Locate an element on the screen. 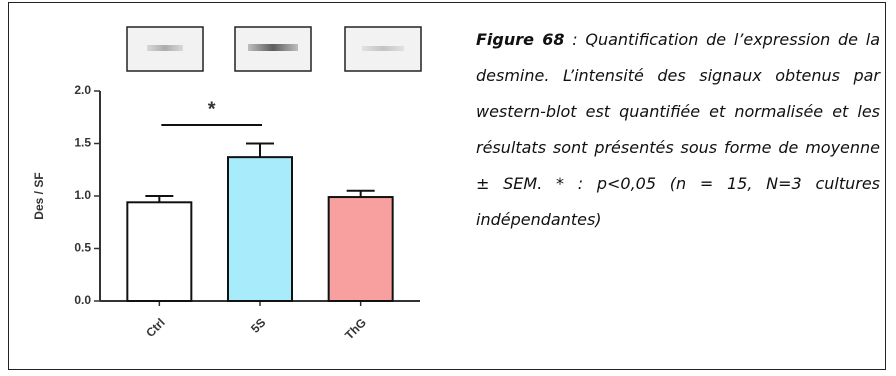 The image size is (896, 376). significance-mark: * is located at coordinates (212, 109).